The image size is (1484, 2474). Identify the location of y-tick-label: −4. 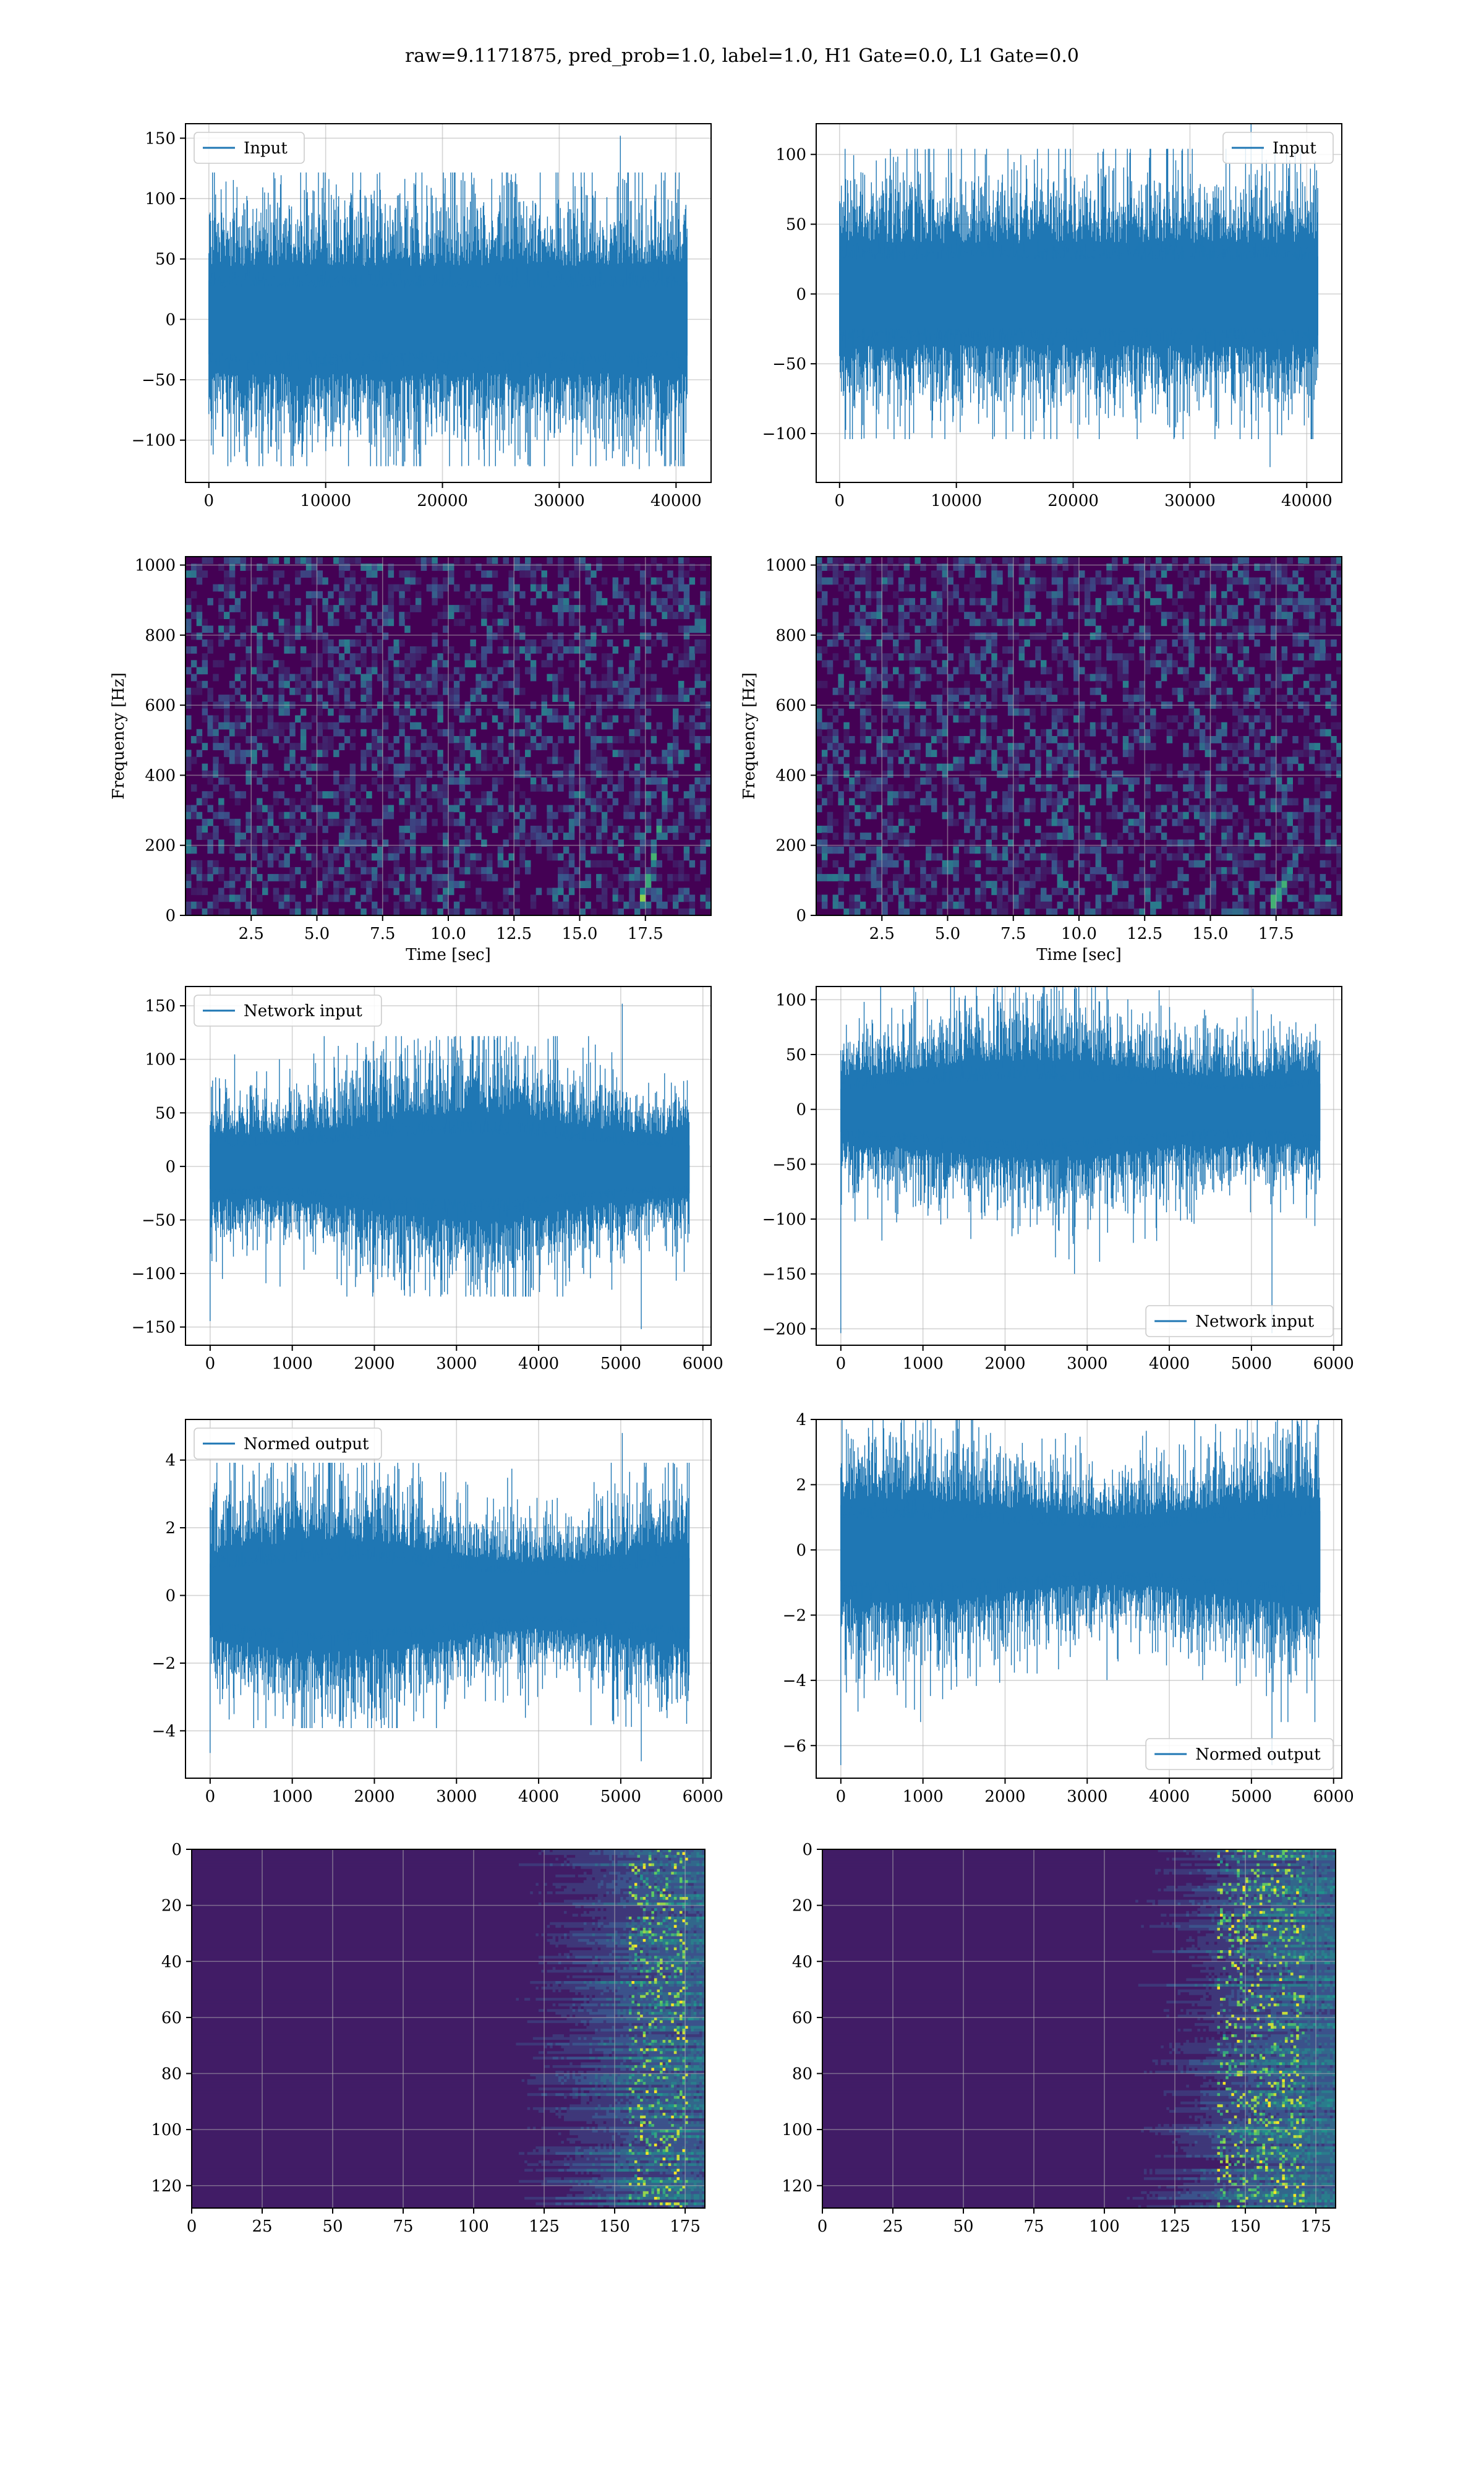
(794, 1681).